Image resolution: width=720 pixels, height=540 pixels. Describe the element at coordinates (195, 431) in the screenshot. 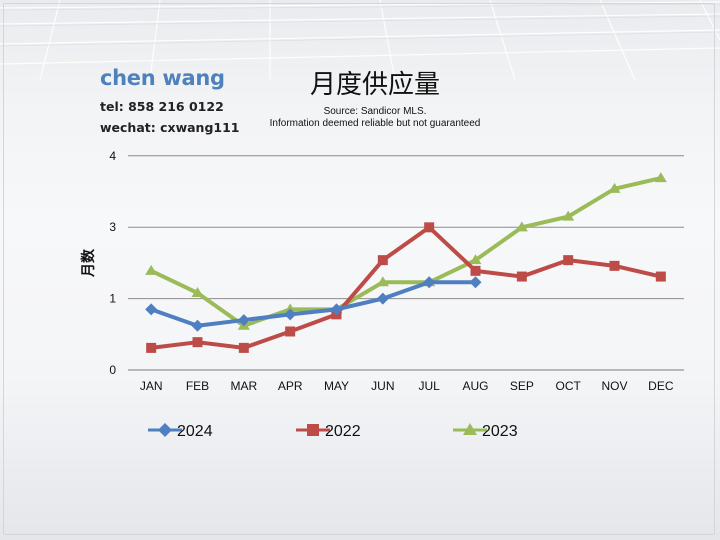

I see `legend-label-2024: 2024` at that location.